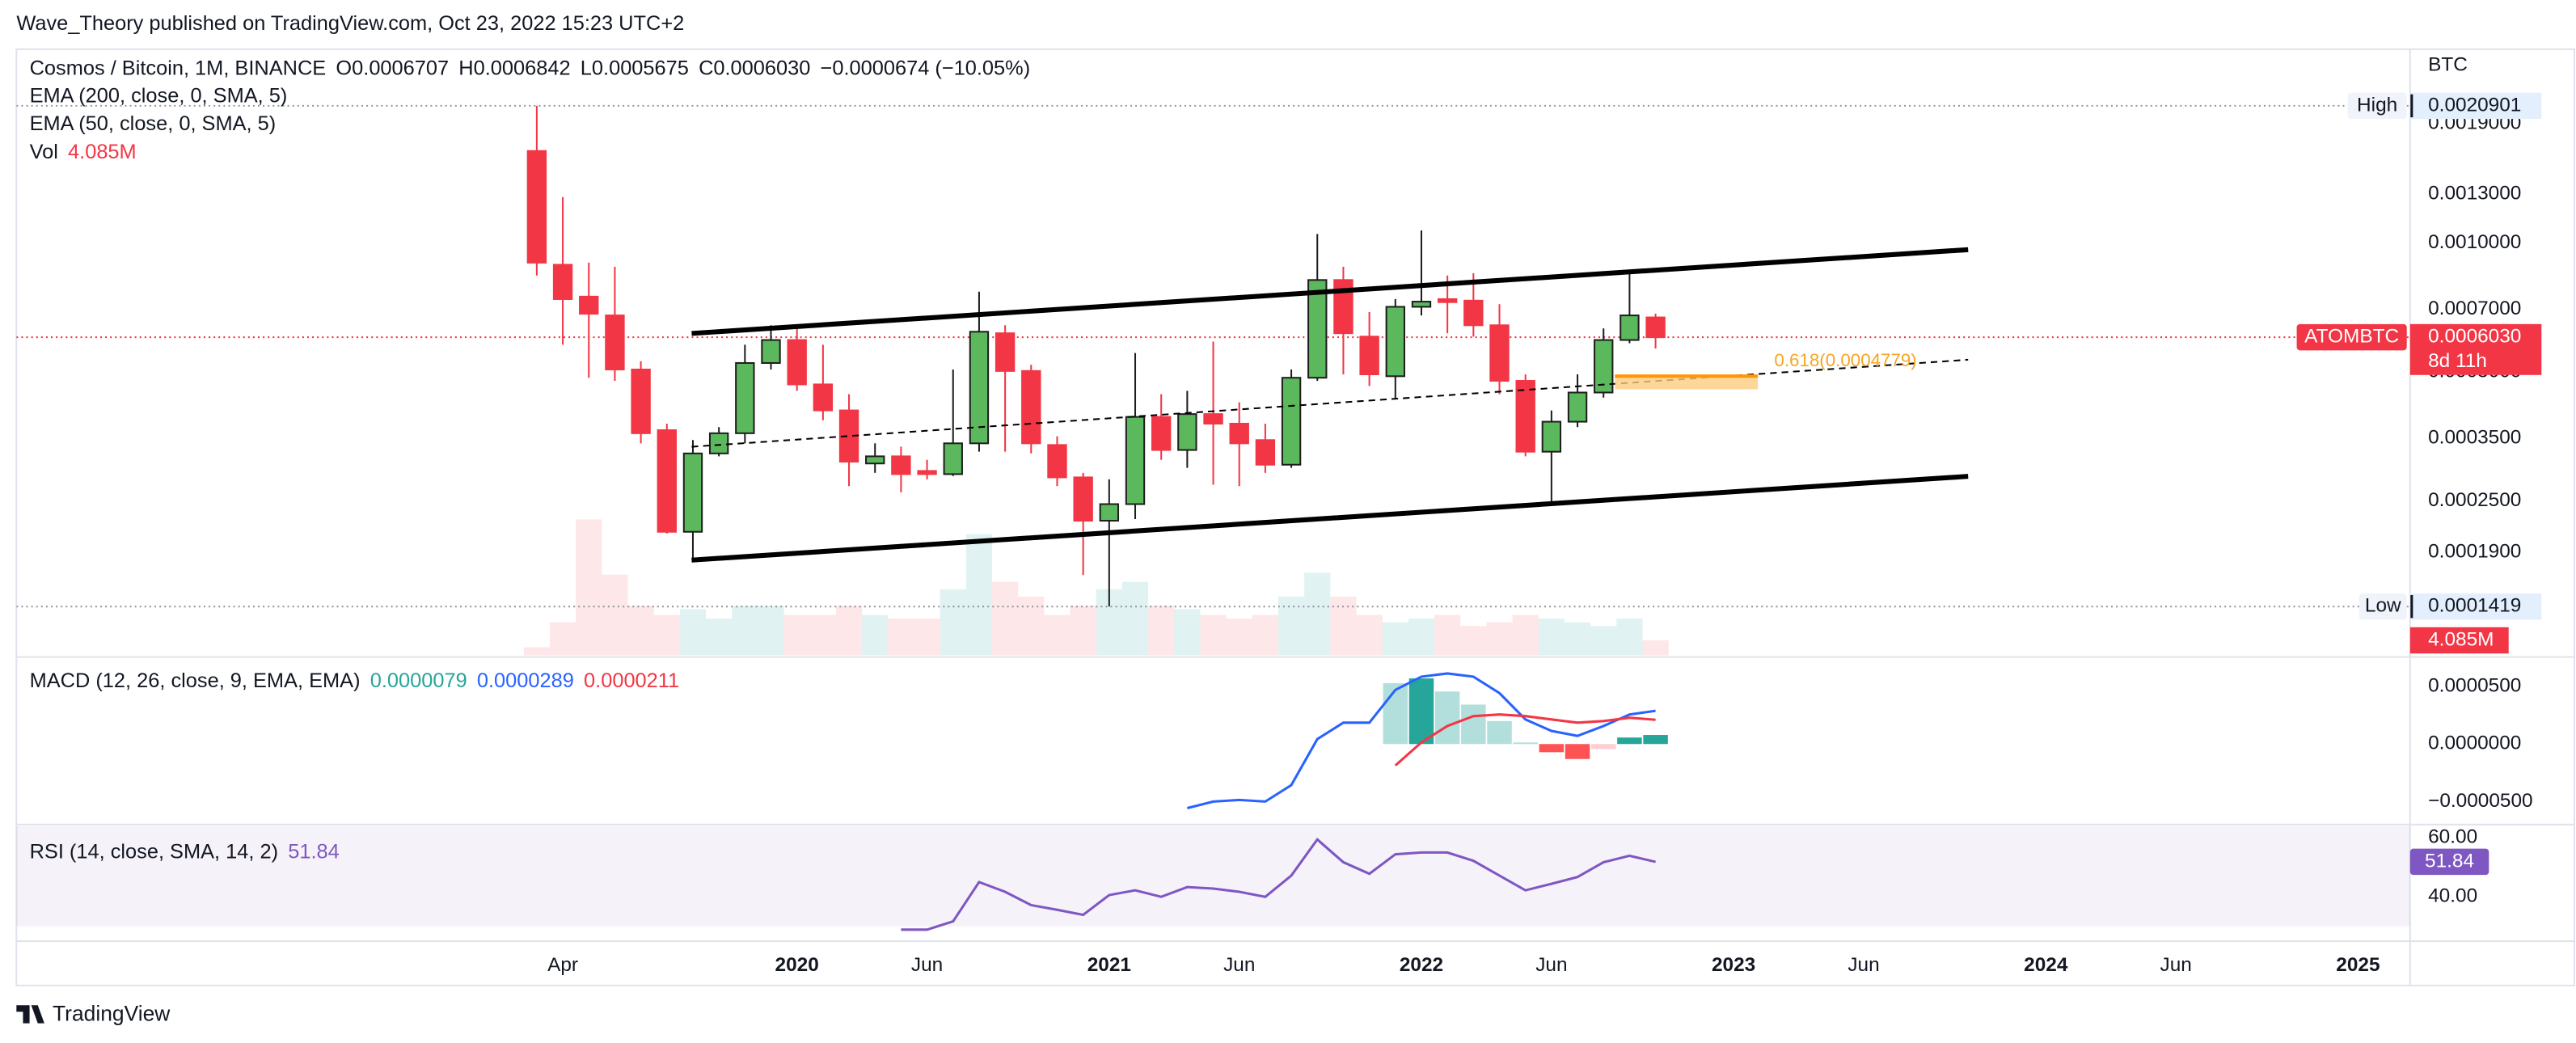 Image resolution: width=2576 pixels, height=1043 pixels. I want to click on fib-label: 0.618(0.0004779), so click(1845, 360).